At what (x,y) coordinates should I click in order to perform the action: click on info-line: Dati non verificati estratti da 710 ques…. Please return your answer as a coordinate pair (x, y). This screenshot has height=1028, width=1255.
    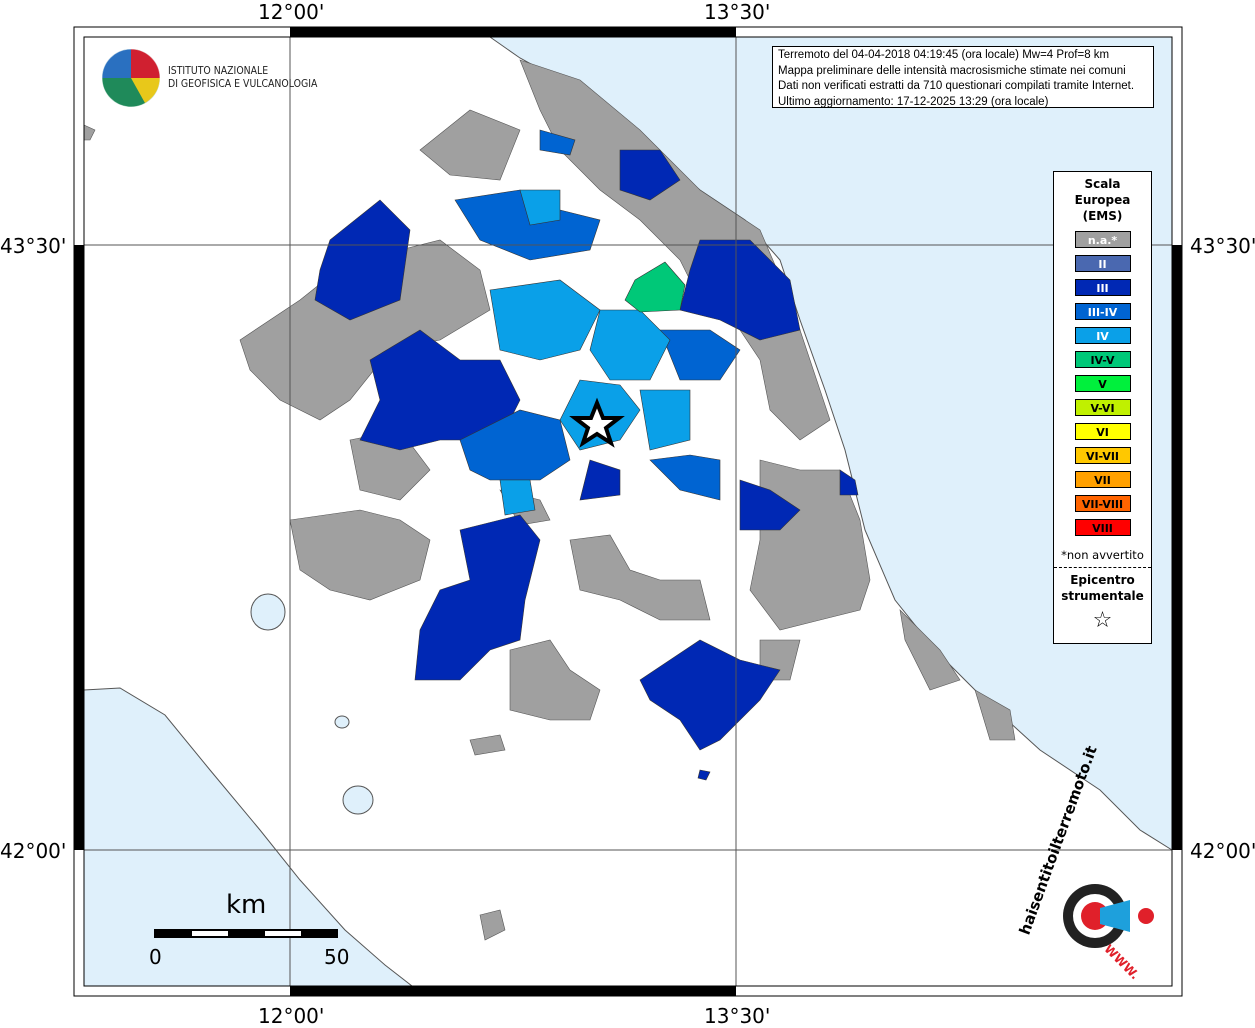
    Looking at the image, I should click on (956, 86).